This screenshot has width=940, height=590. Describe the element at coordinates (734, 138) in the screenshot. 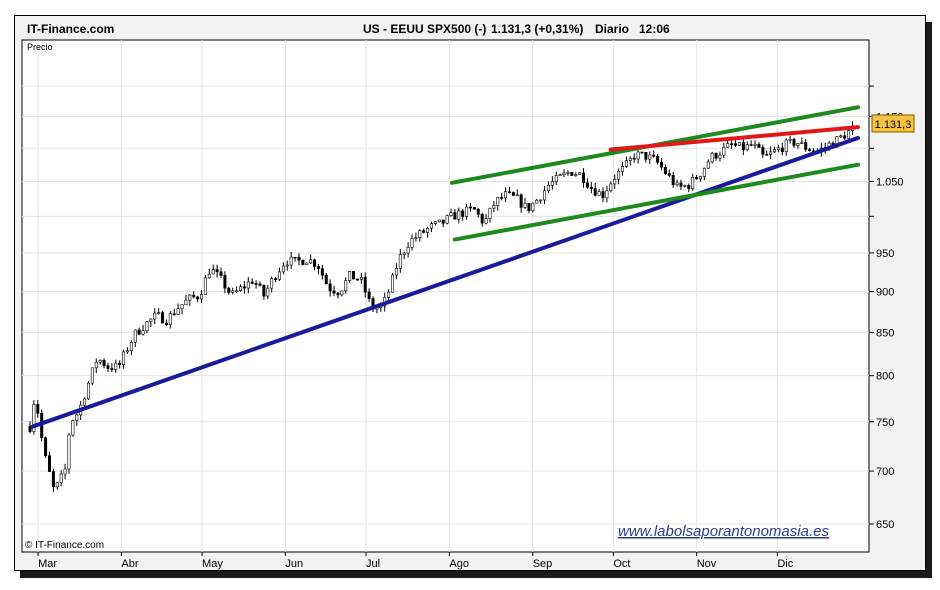

I see `resistance-line` at that location.